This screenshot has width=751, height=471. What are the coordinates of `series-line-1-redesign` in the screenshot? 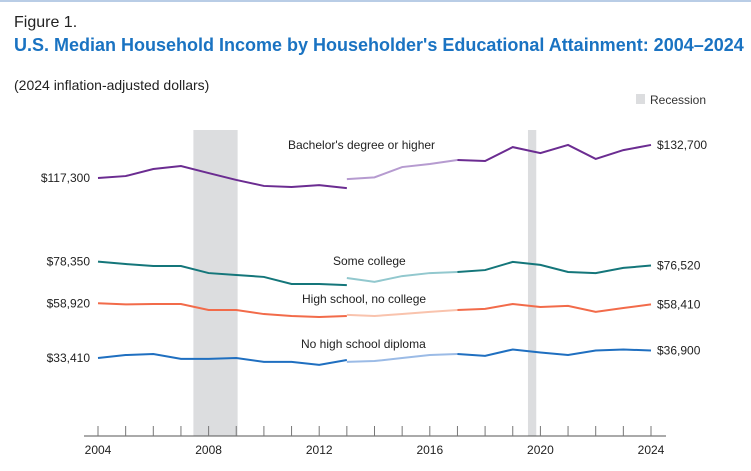 It's located at (402, 276).